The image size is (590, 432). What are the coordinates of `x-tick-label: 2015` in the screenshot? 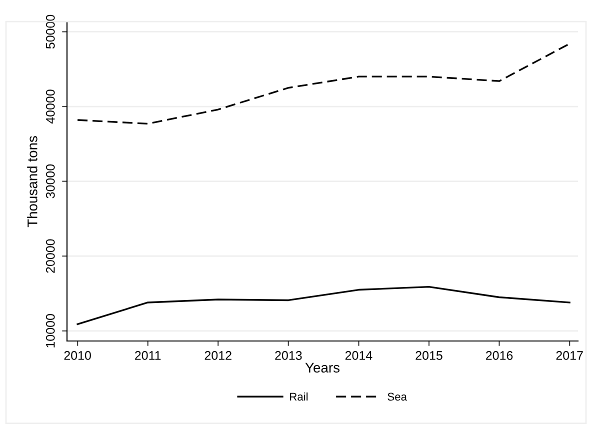 It's located at (429, 355).